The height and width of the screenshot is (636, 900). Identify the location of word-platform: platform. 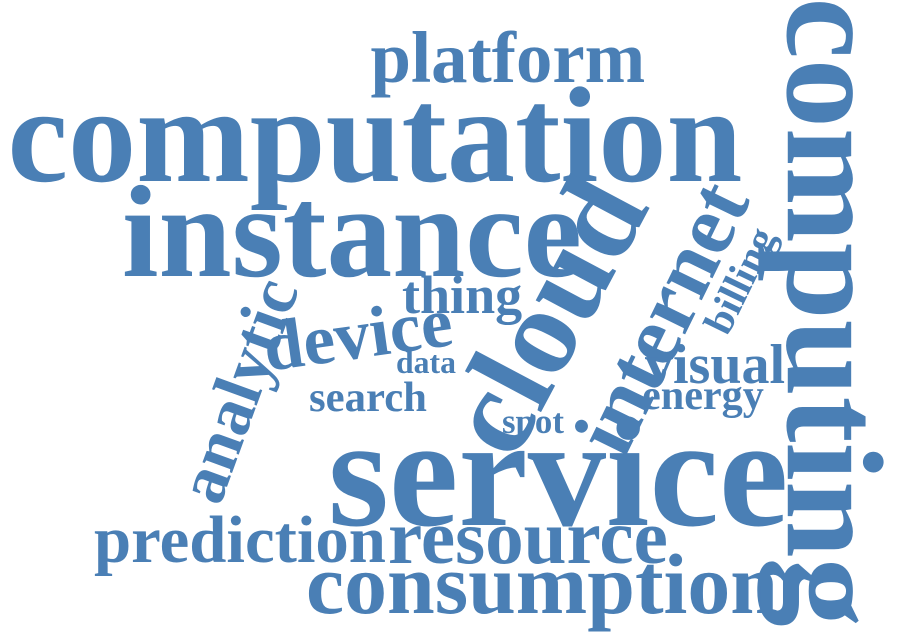
(508, 57).